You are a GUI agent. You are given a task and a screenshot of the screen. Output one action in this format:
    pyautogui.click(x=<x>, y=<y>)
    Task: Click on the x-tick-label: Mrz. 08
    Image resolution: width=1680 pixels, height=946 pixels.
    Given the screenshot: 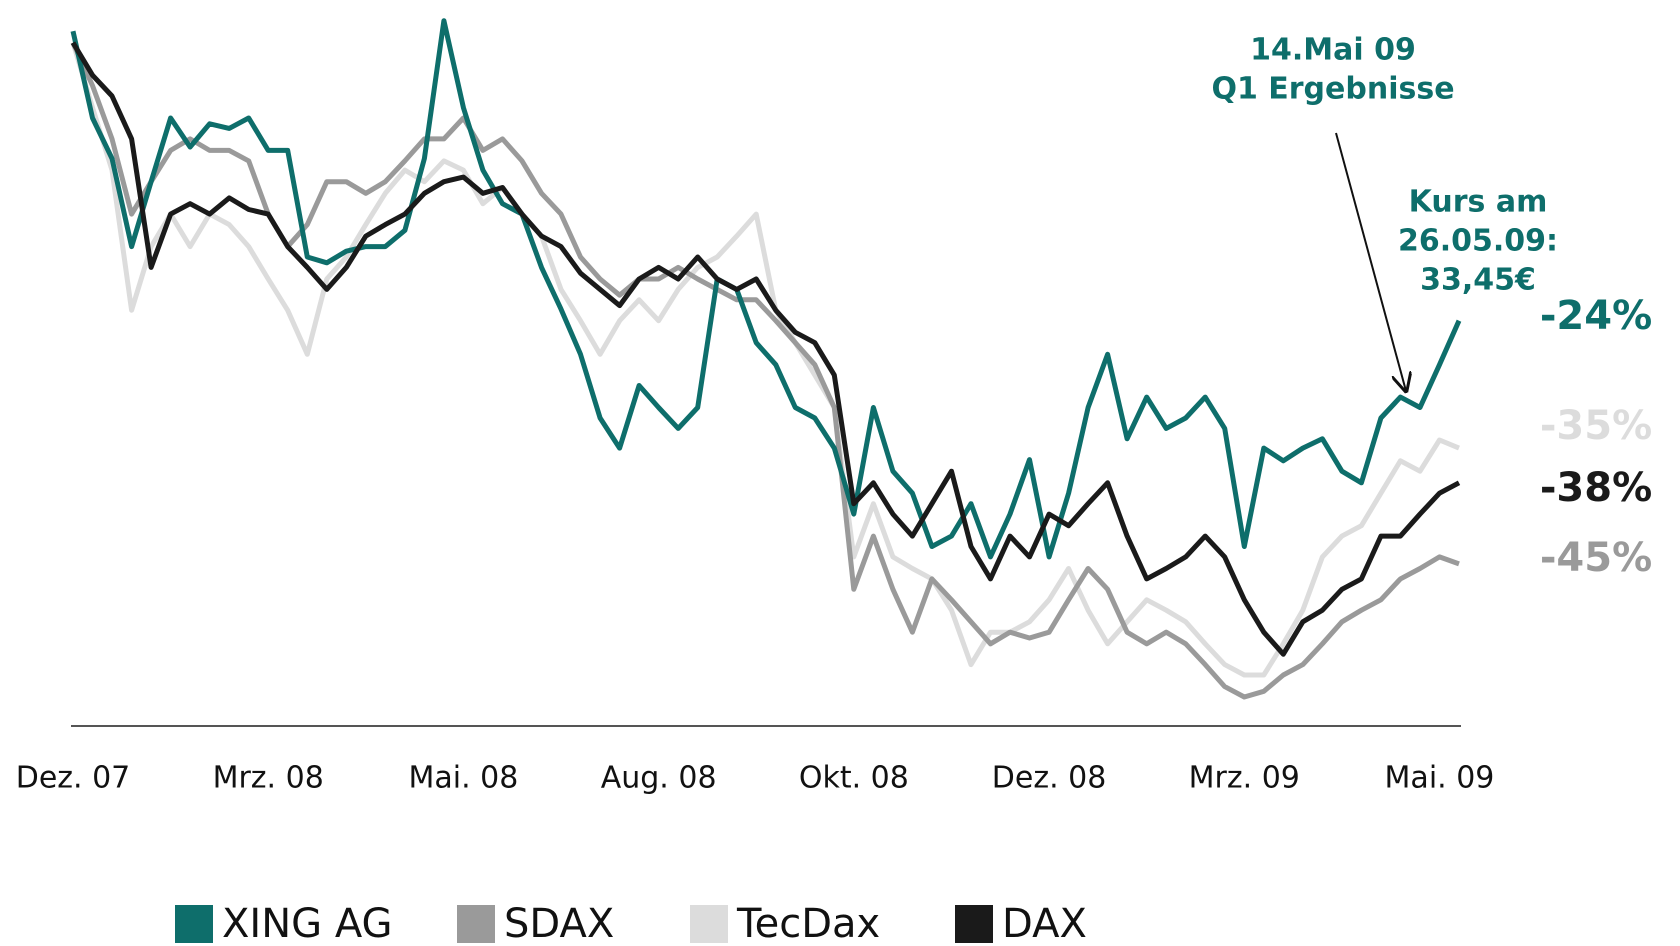 What is the action you would take?
    pyautogui.click(x=268, y=778)
    